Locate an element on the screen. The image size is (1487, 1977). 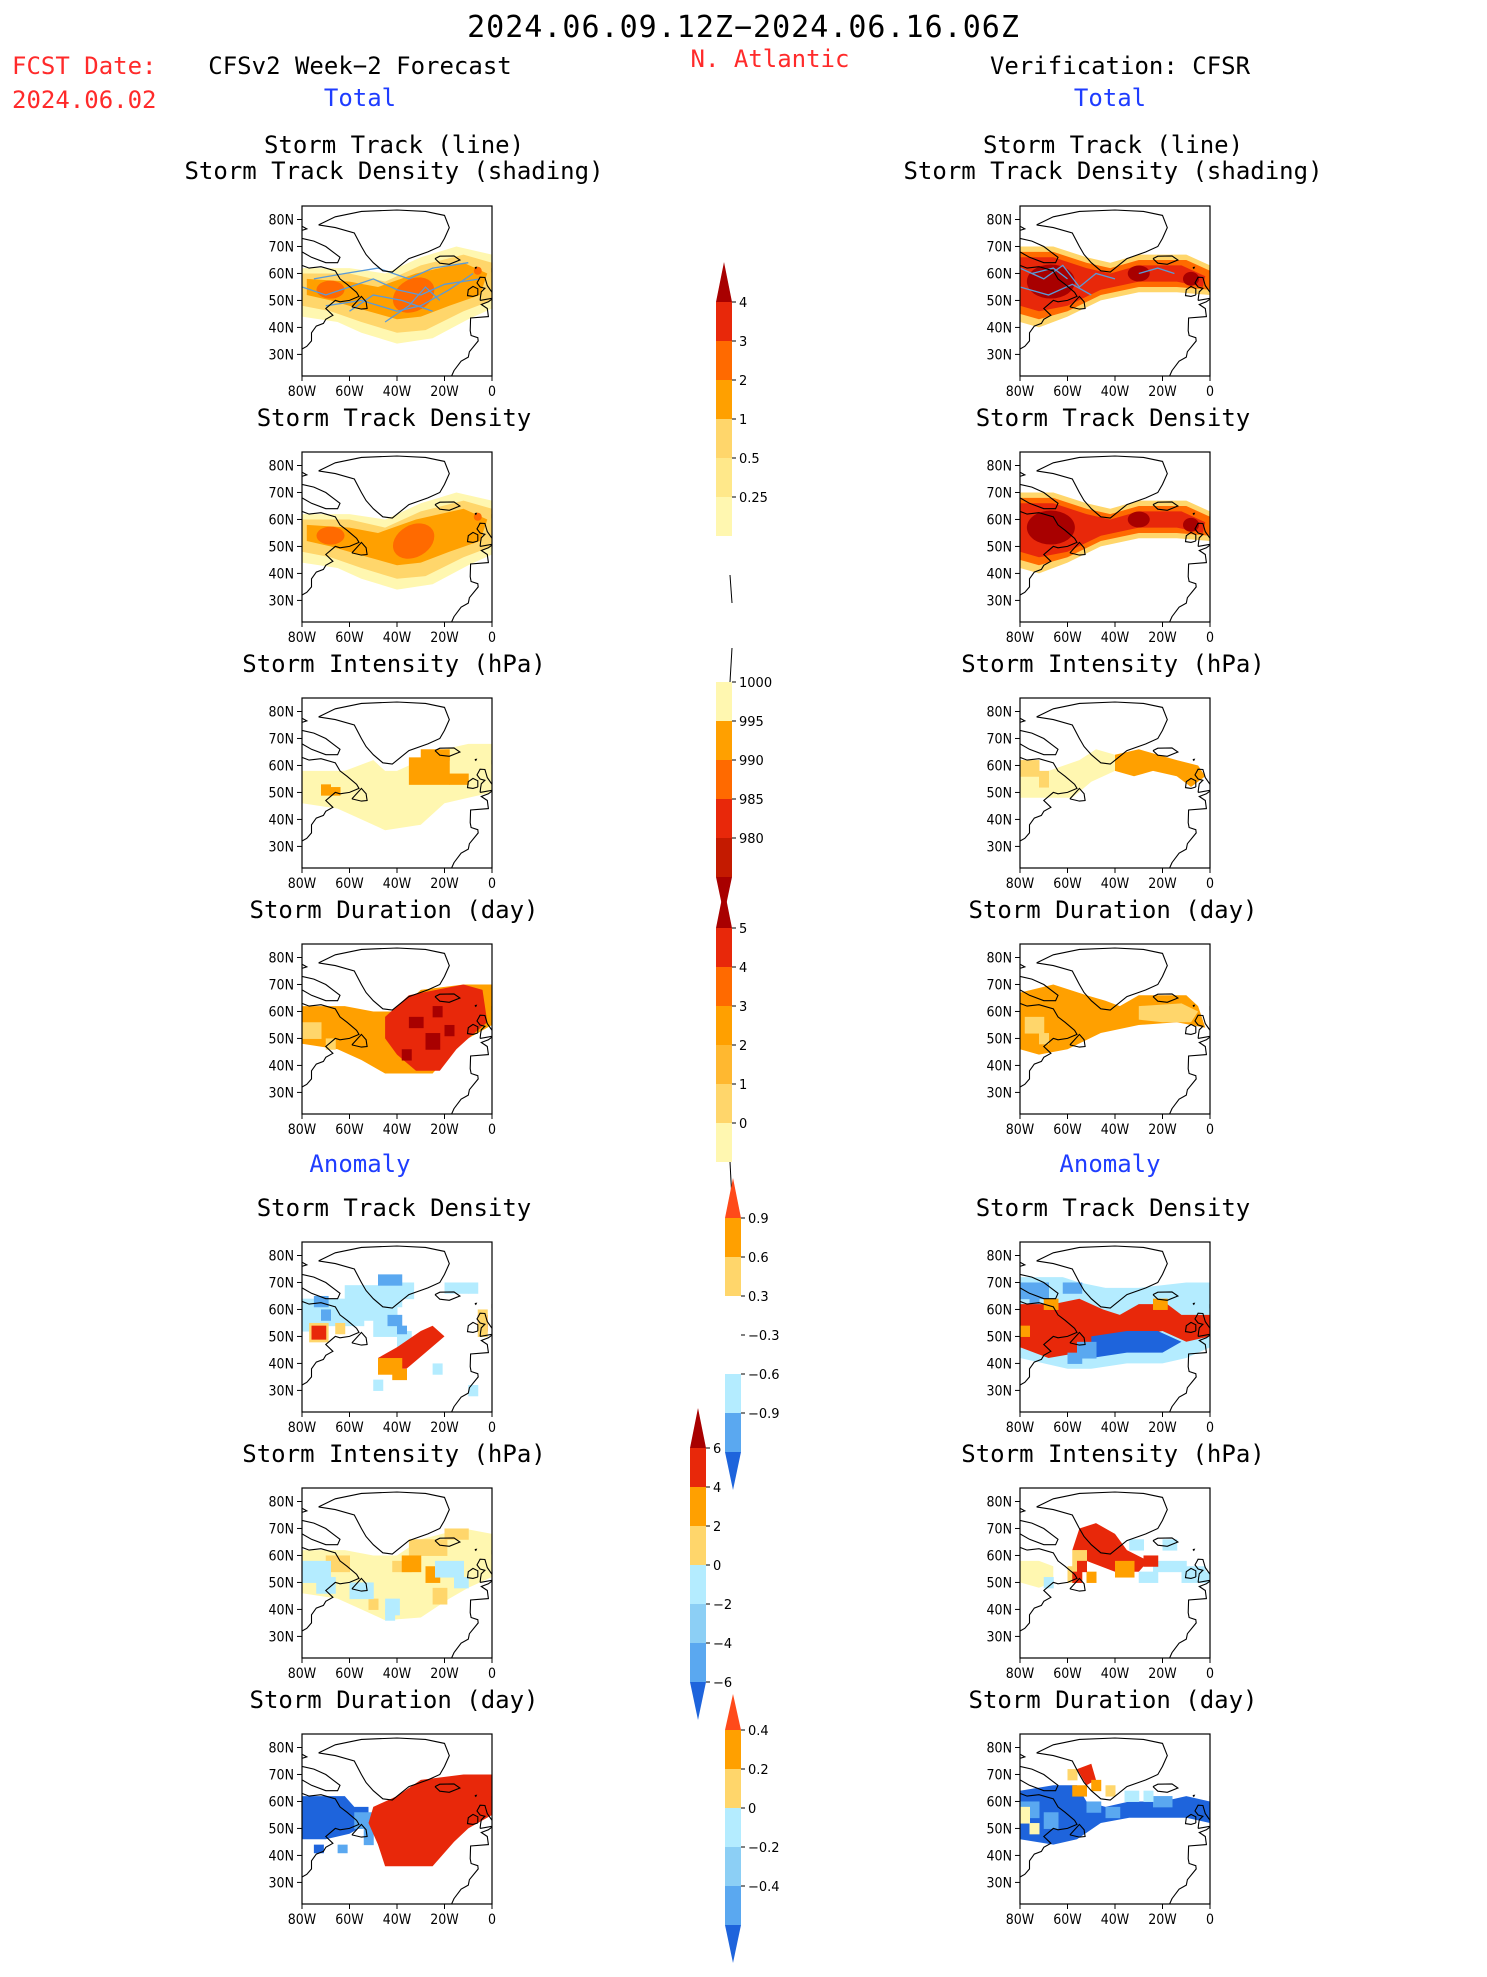
right-anomaly-label: Anomaly is located at coordinates (1110, 1164).